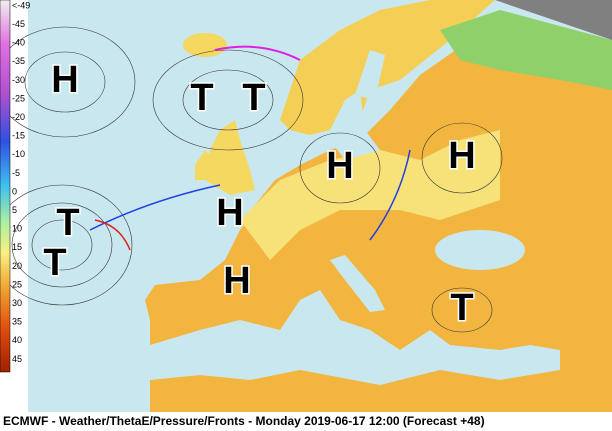 This screenshot has width=612, height=431. What do you see at coordinates (14, 210) in the screenshot?
I see `scale-label: 5` at bounding box center [14, 210].